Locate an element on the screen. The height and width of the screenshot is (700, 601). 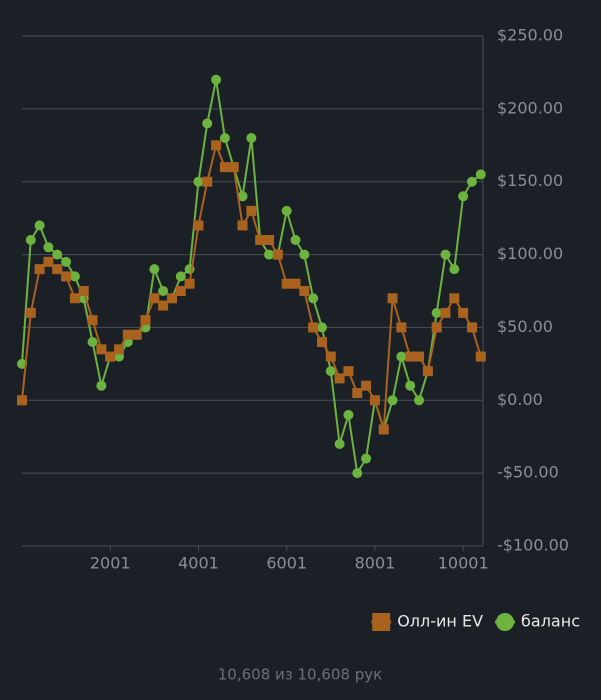
footer: 10,608 из 10,608 рук is located at coordinates (300, 675).